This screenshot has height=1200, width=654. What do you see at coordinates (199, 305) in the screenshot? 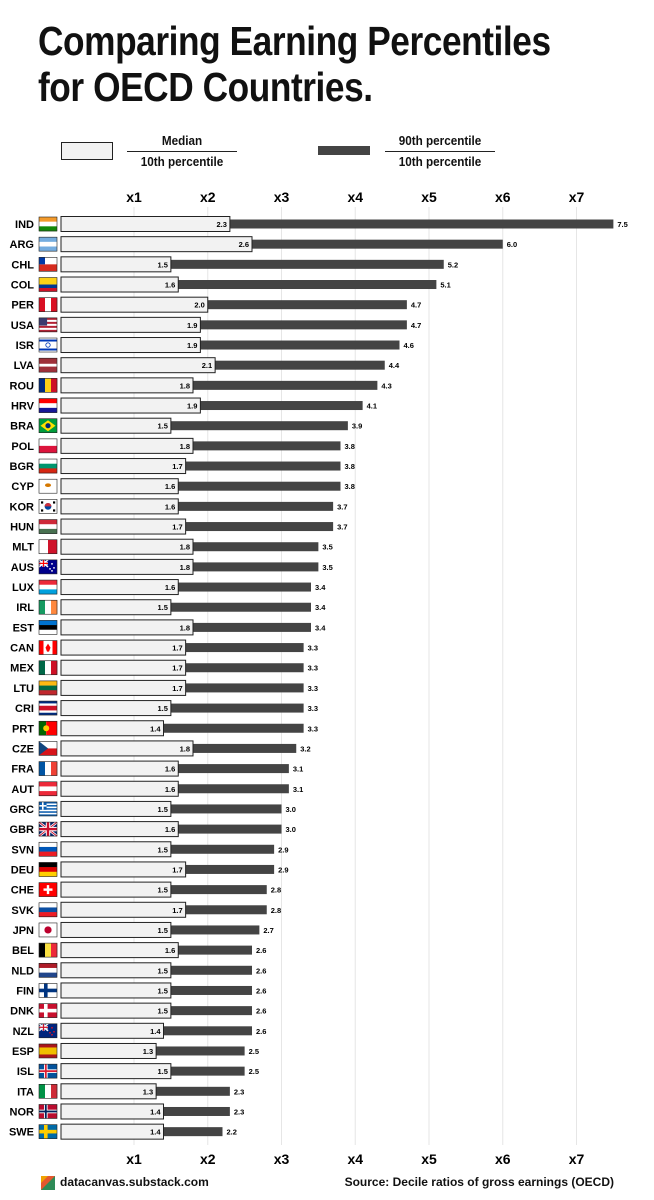
I see `median-value-label: 2.0` at bounding box center [199, 305].